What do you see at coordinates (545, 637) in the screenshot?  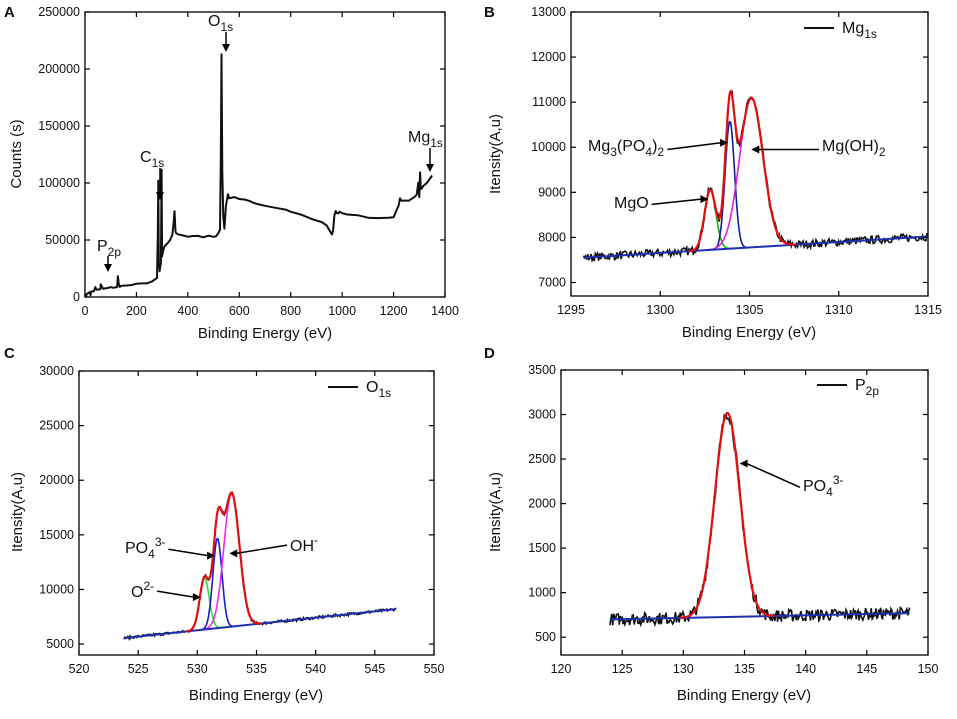 I see `y-tick-label: 500` at bounding box center [545, 637].